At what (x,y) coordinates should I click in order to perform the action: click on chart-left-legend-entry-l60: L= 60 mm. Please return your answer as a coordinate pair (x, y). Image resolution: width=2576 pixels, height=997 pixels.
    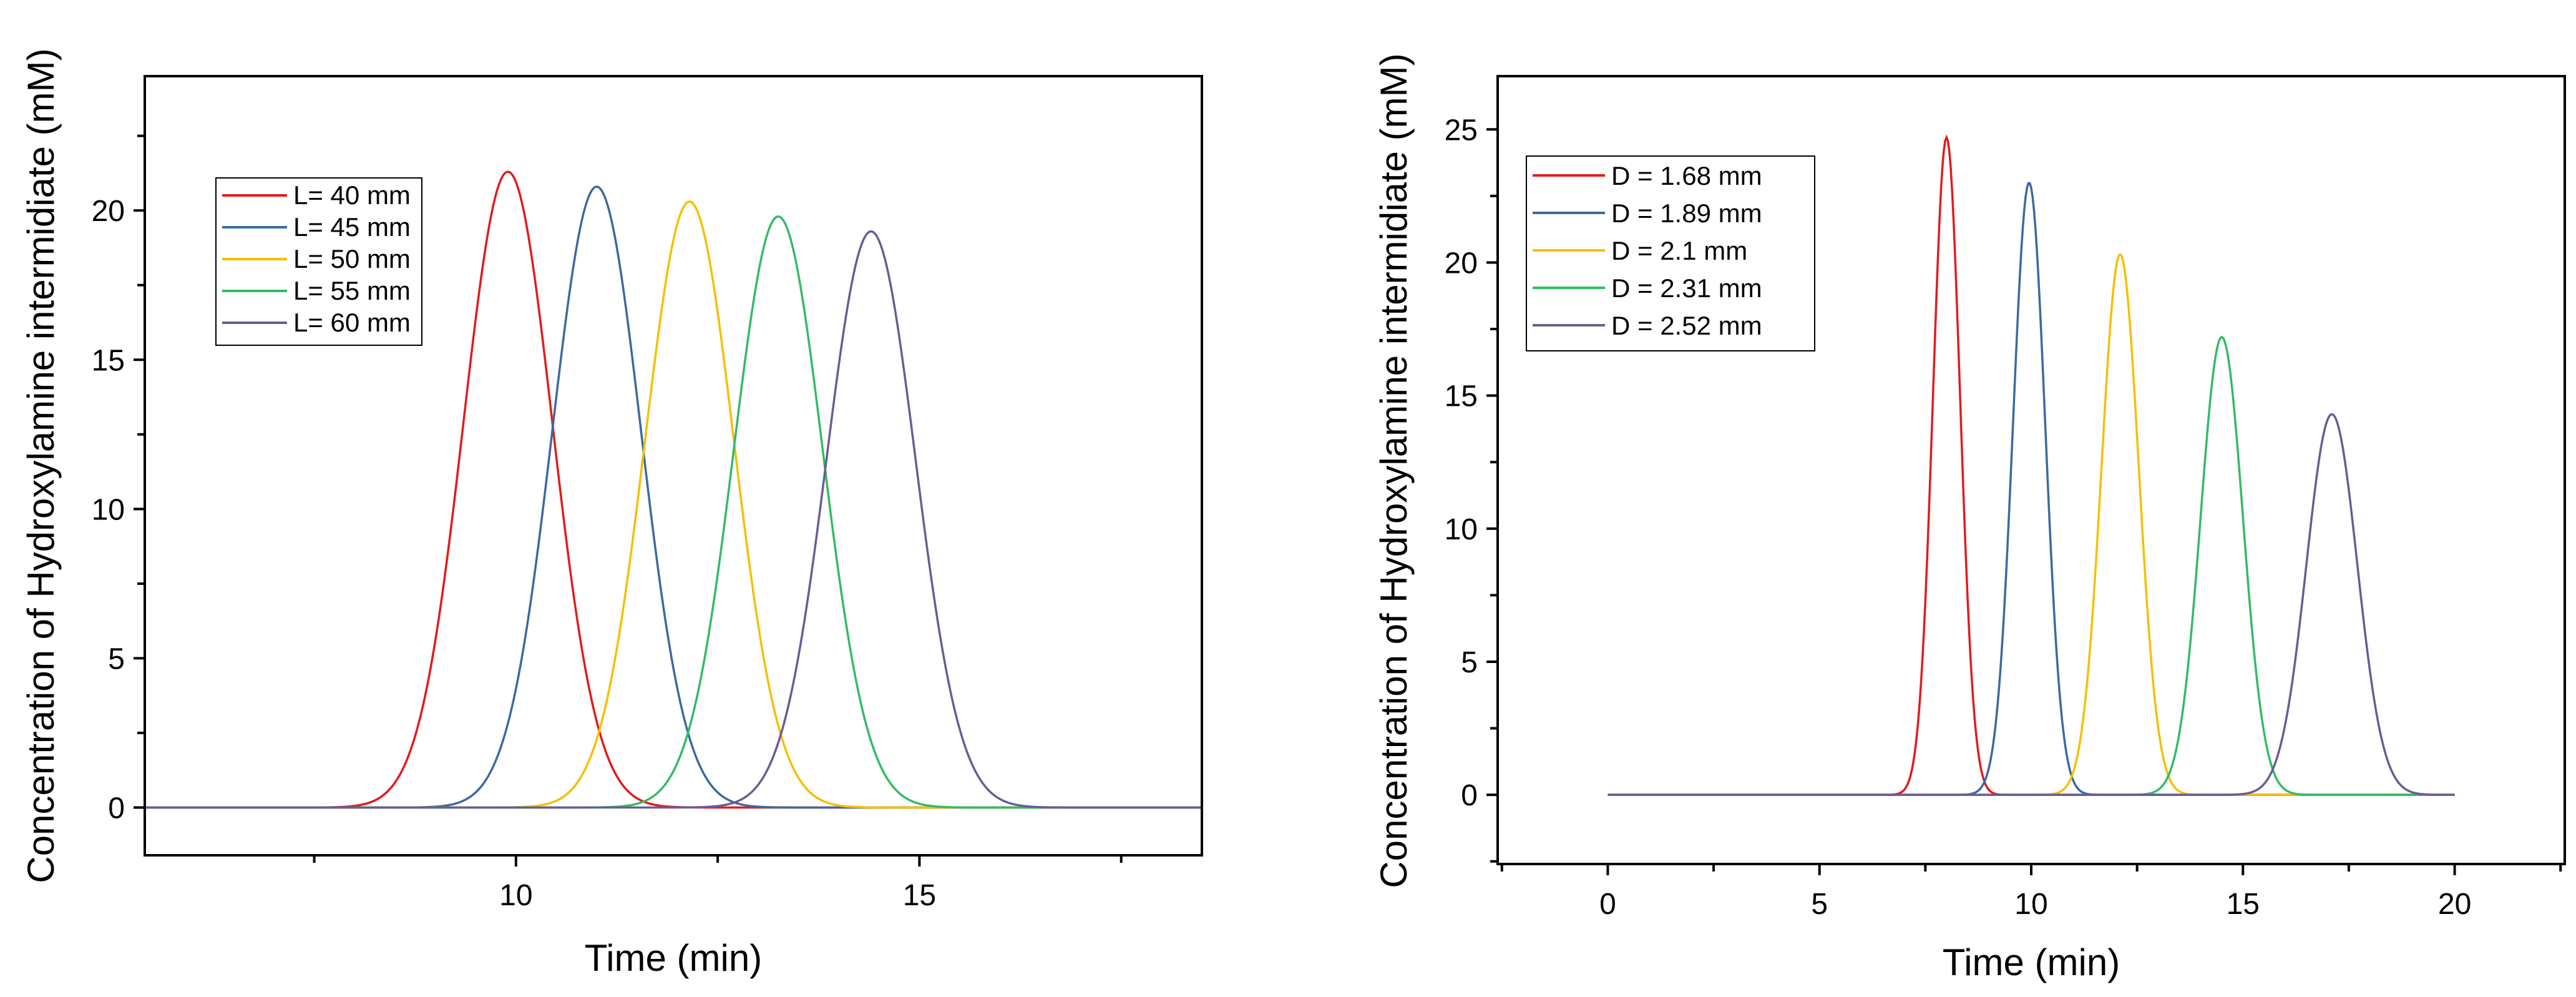
    Looking at the image, I should click on (316, 322).